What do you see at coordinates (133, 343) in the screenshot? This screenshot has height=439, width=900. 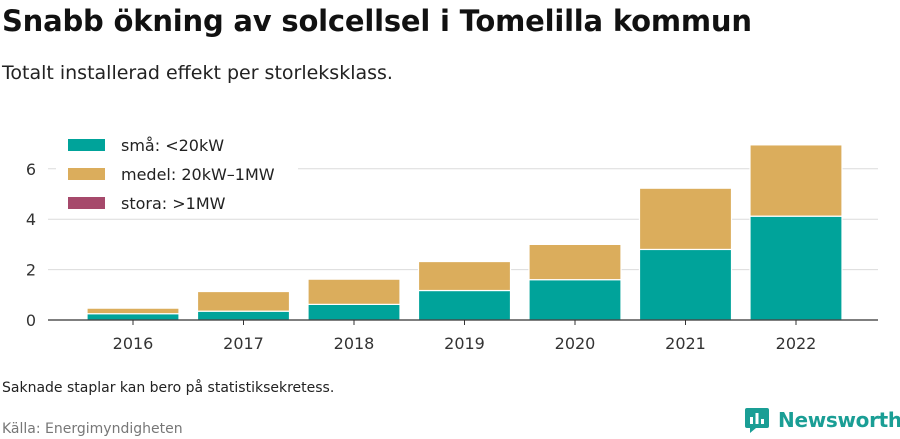 I see `x-tick-label: 2016` at bounding box center [133, 343].